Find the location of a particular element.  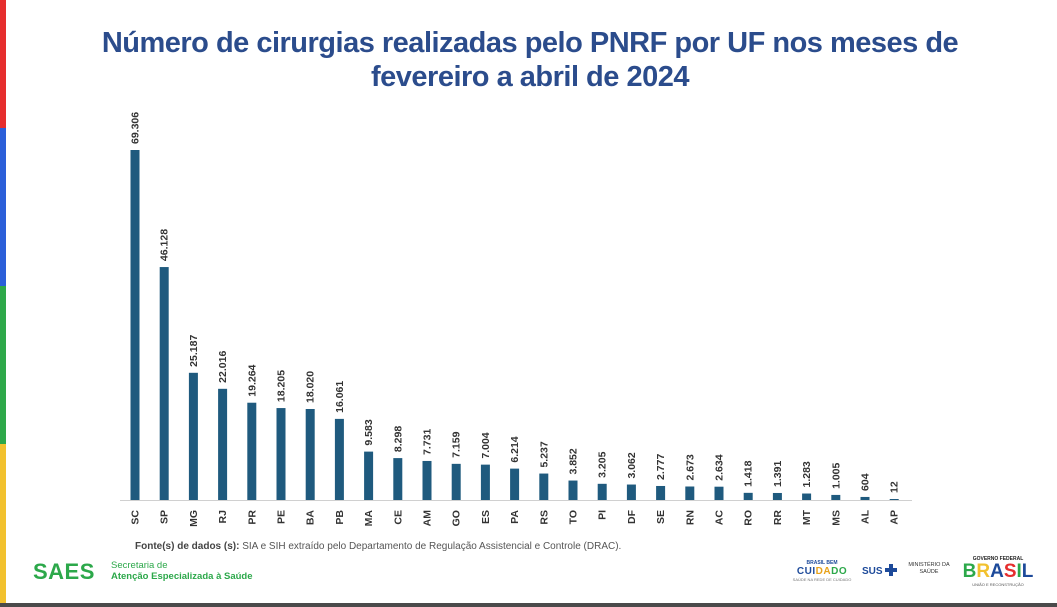

data-label-ce: 8.298 is located at coordinates (398, 439).